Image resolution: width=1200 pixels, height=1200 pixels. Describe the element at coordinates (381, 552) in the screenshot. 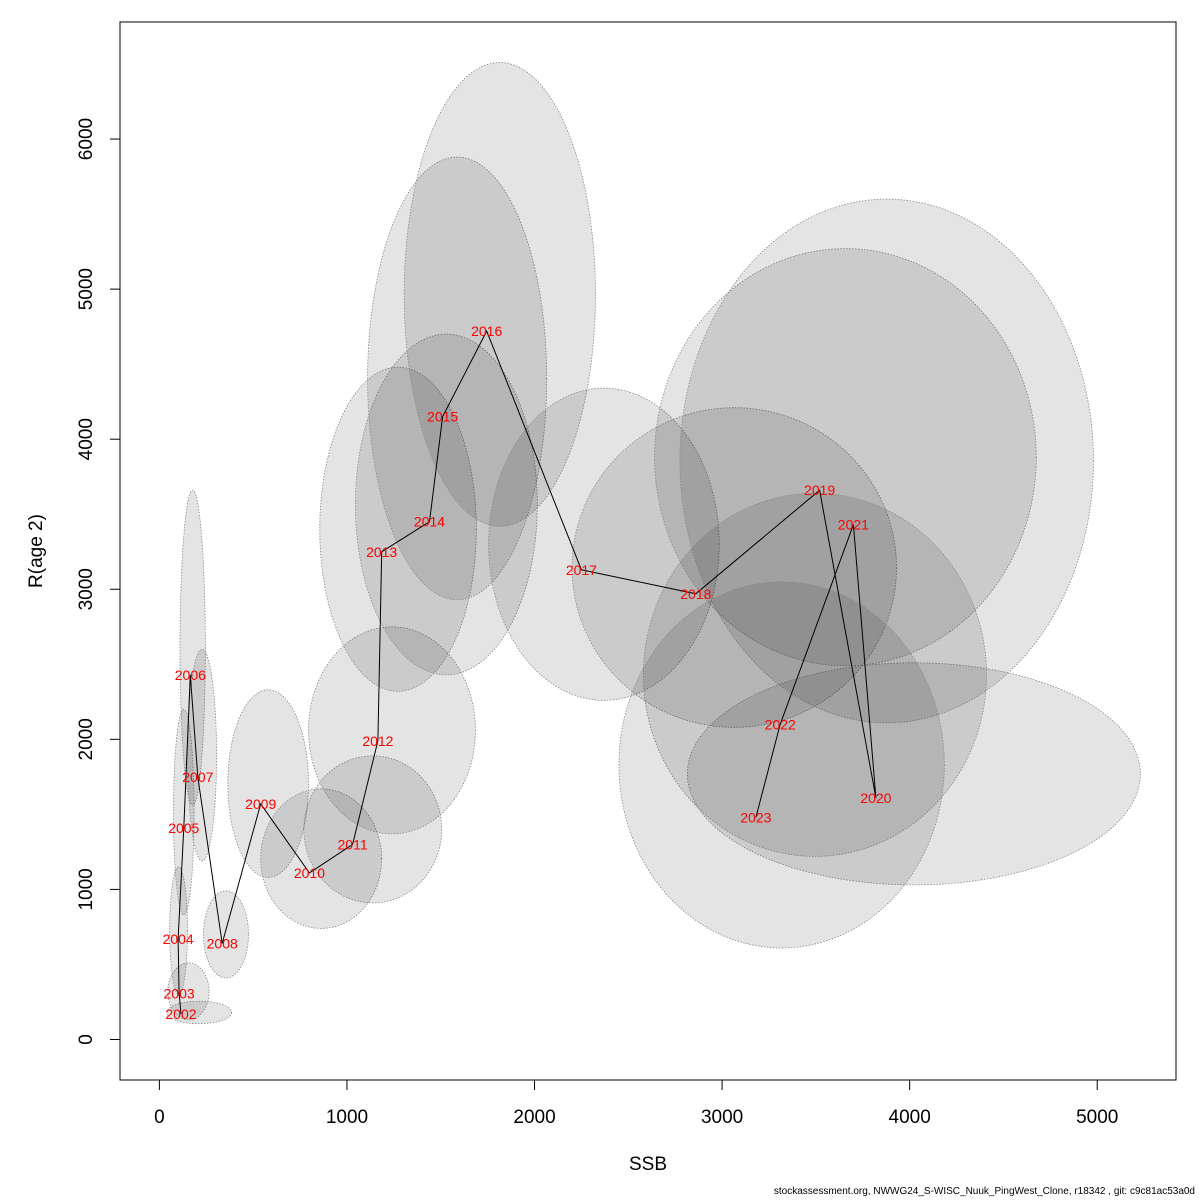

I see `year-label-2013: 2013` at that location.